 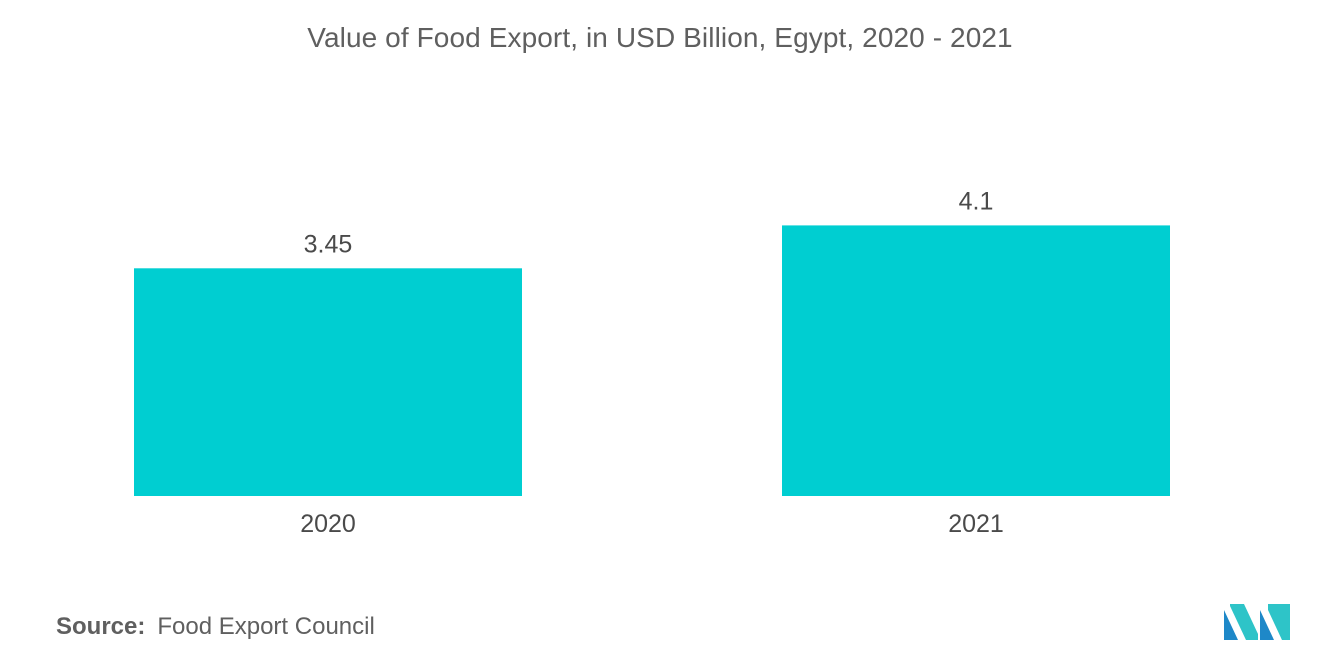 I want to click on source-text: Food Export Council, so click(x=266, y=626).